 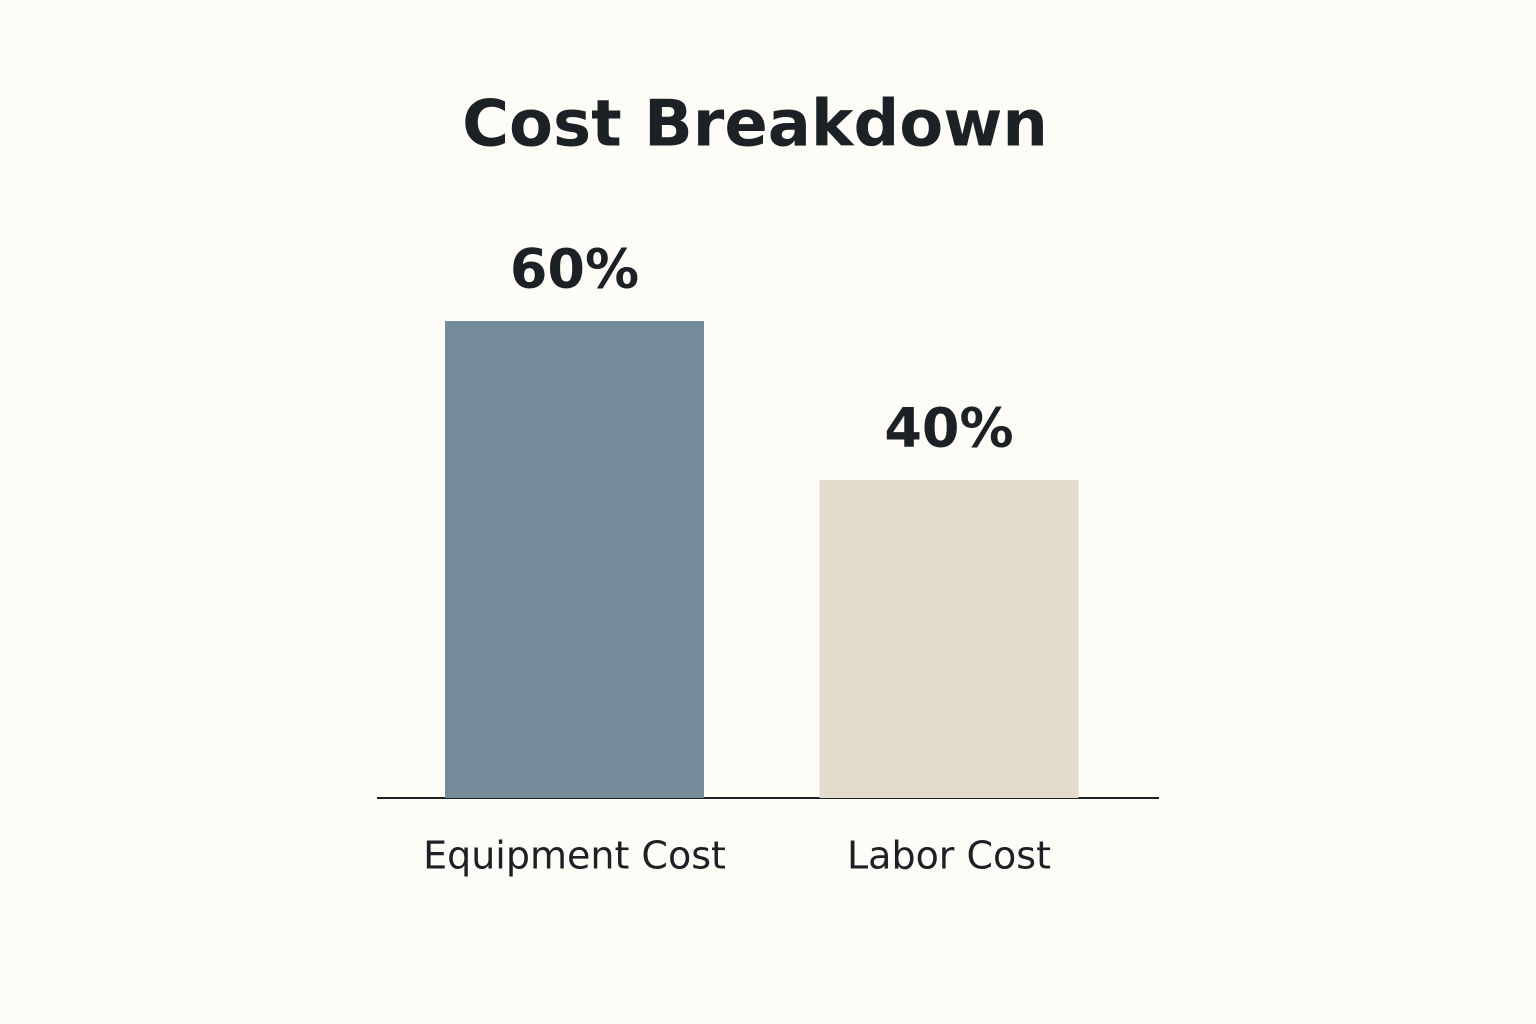 I want to click on x-tick-label: Labor Cost, so click(x=949, y=856).